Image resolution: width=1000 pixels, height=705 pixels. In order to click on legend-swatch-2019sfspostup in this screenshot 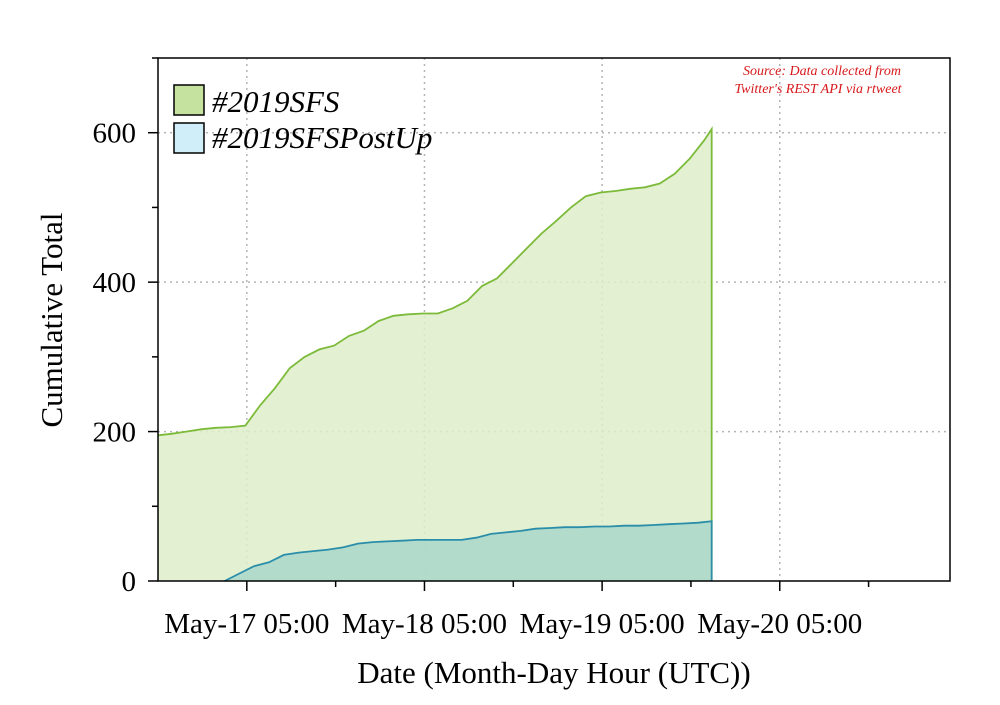, I will do `click(189, 138)`.